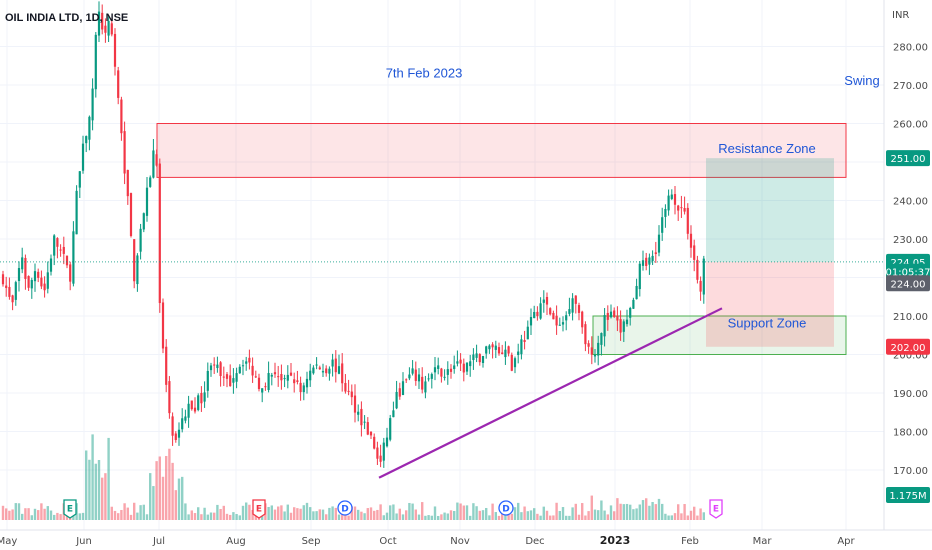 The width and height of the screenshot is (932, 550). I want to click on price-badge-label: 202.00, so click(908, 348).